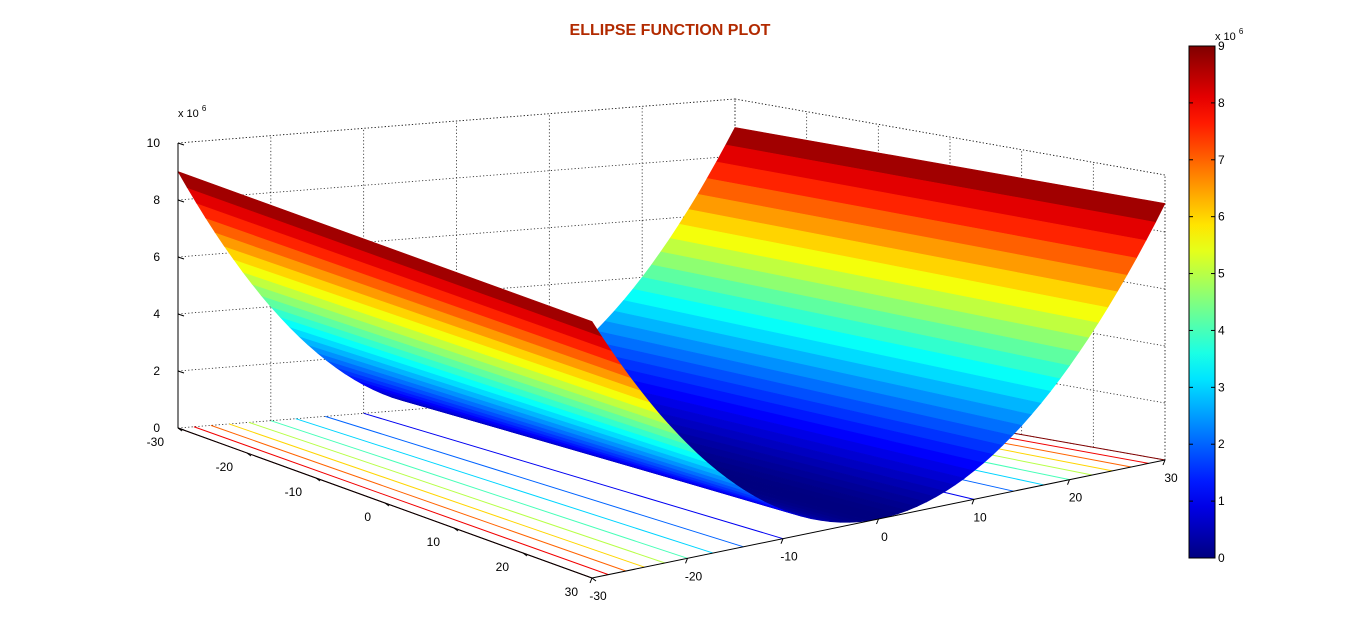  I want to click on colorbar-tick-label: 3, so click(1221, 387).